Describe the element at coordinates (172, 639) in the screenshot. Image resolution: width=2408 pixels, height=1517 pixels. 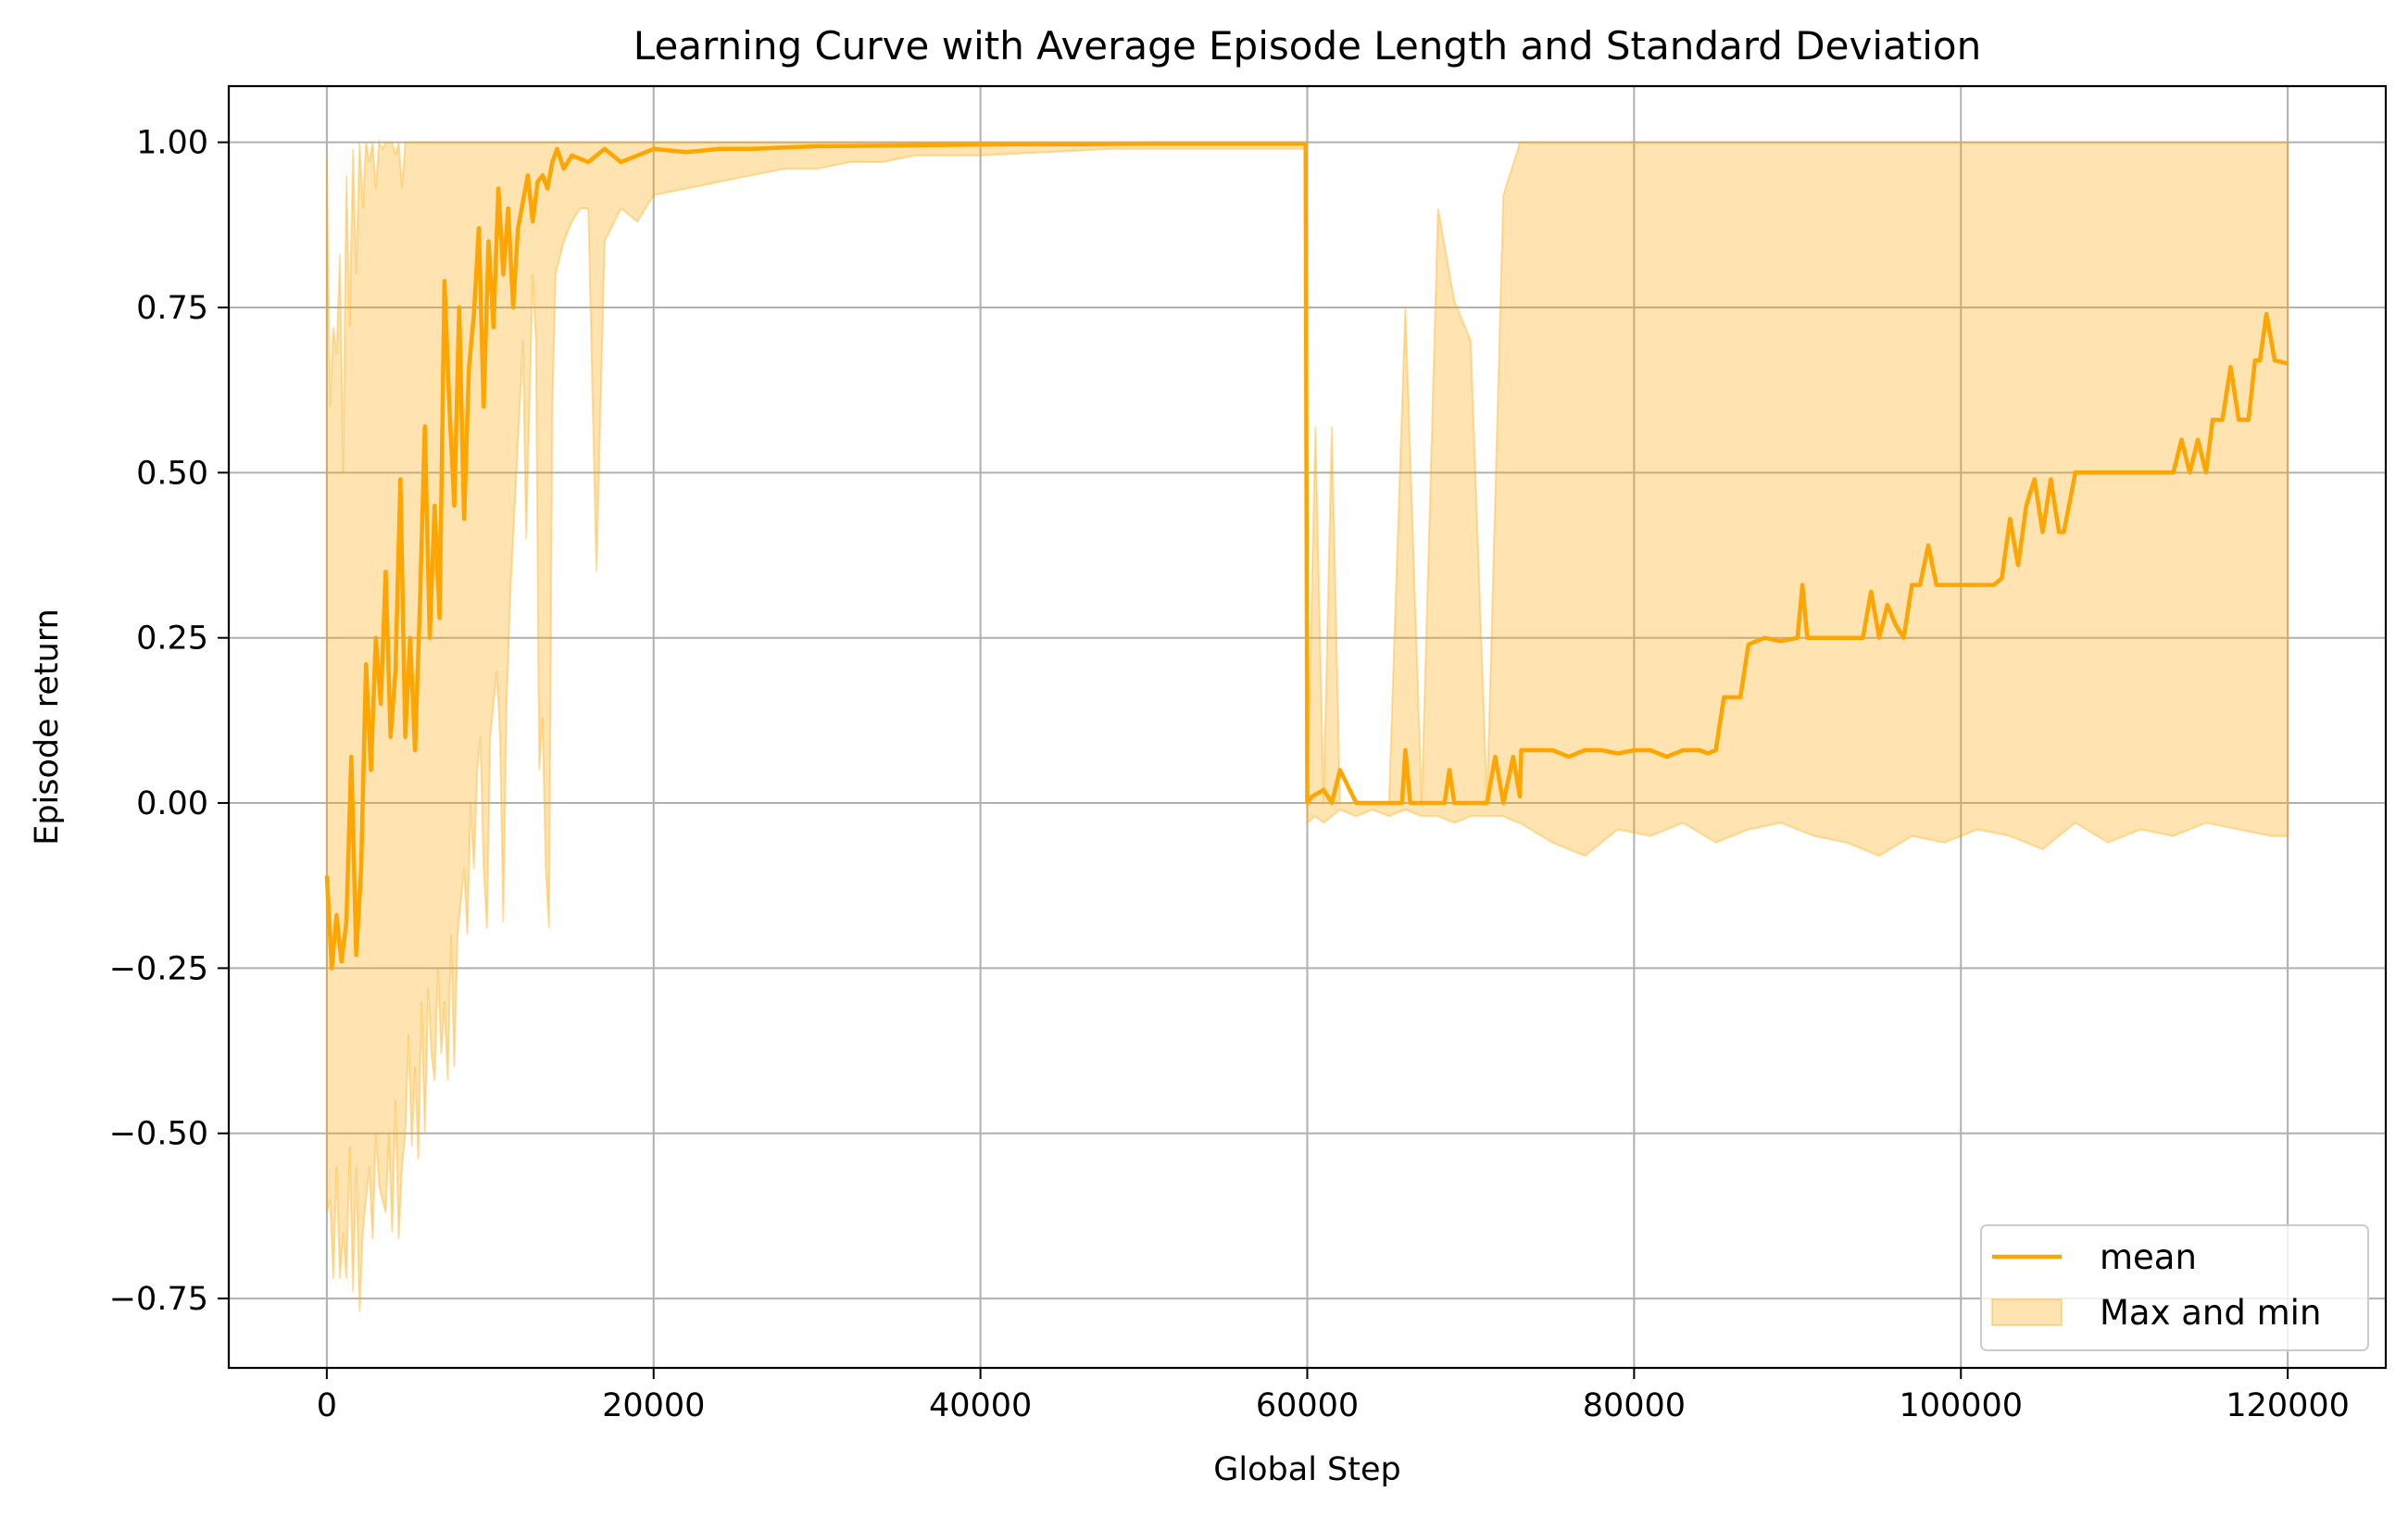
I see `y-tick-label: 0.25` at that location.